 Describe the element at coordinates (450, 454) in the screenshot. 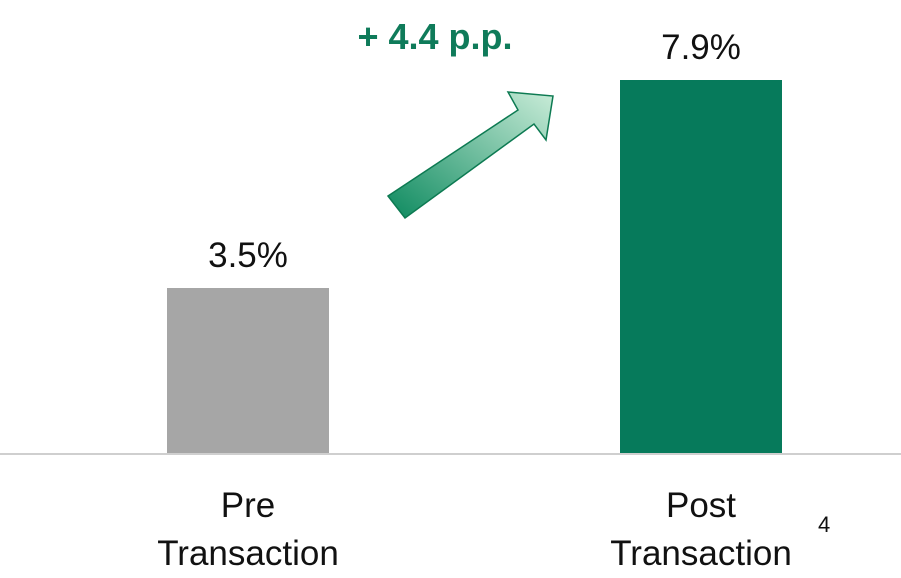

I see `baseline` at that location.